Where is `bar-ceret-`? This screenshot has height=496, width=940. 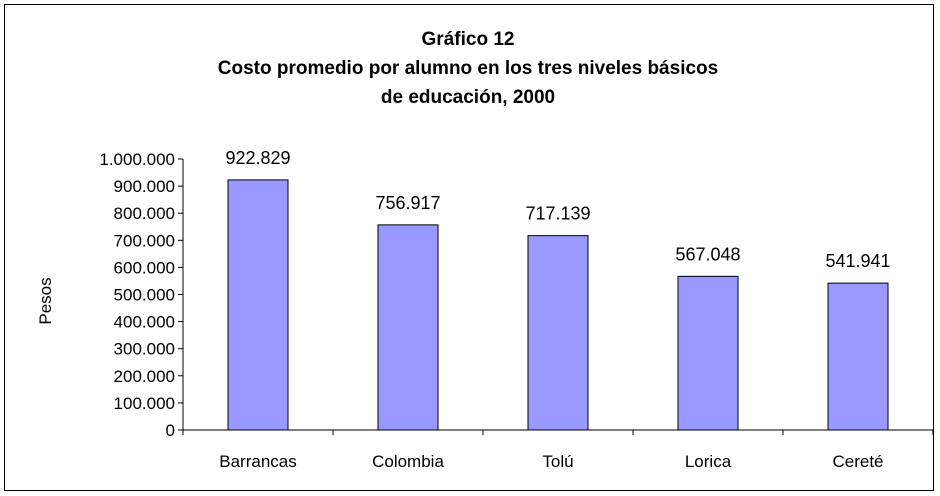 bar-ceret- is located at coordinates (858, 356).